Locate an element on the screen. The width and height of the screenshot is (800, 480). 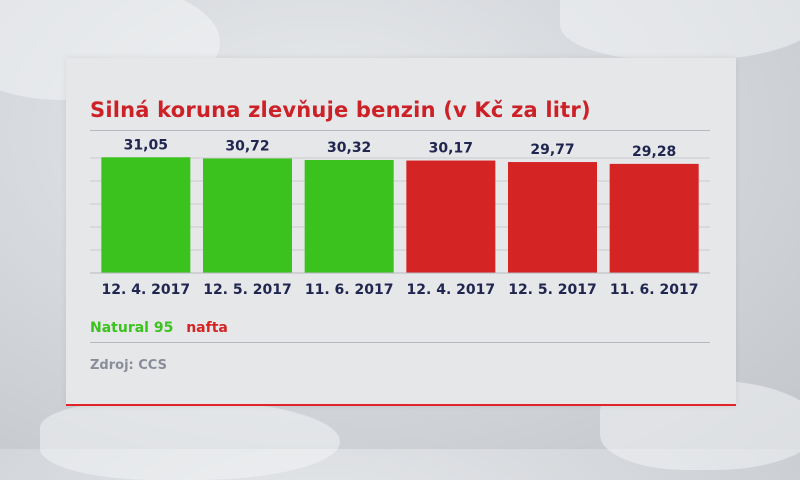
x-tick-label-6: 11. 6. 2017 is located at coordinates (654, 290).